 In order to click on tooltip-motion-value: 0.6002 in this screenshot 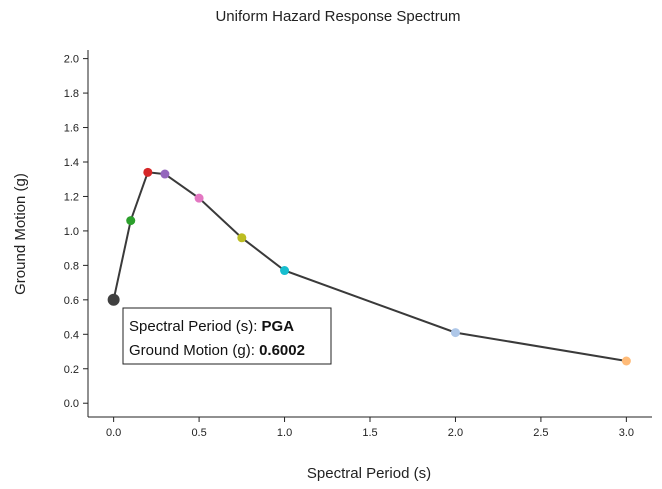, I will do `click(282, 350)`.